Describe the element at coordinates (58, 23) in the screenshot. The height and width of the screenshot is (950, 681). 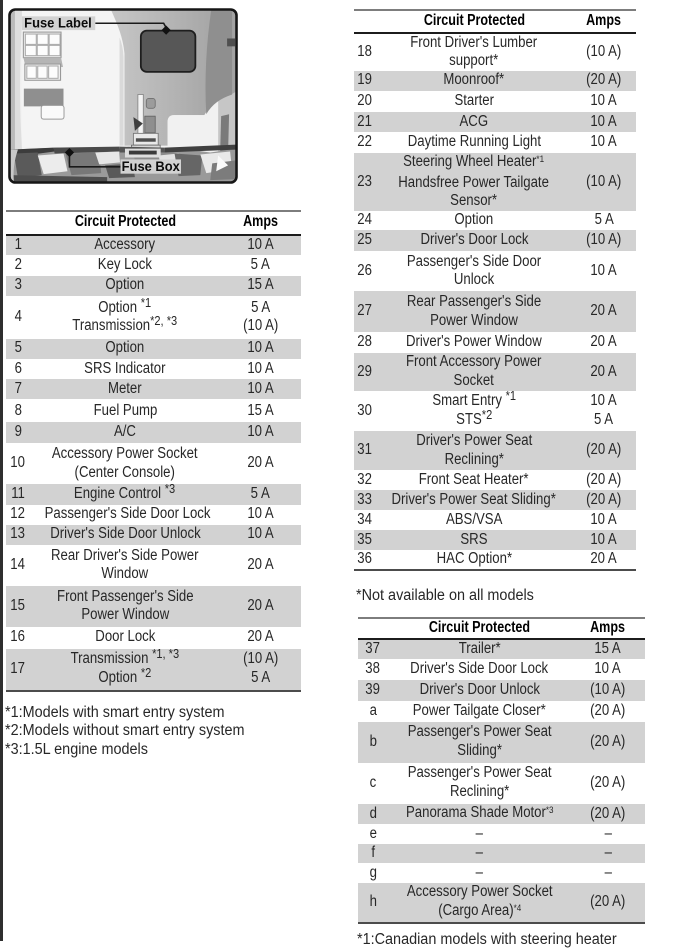
I see `svg-text: Fuse Label` at that location.